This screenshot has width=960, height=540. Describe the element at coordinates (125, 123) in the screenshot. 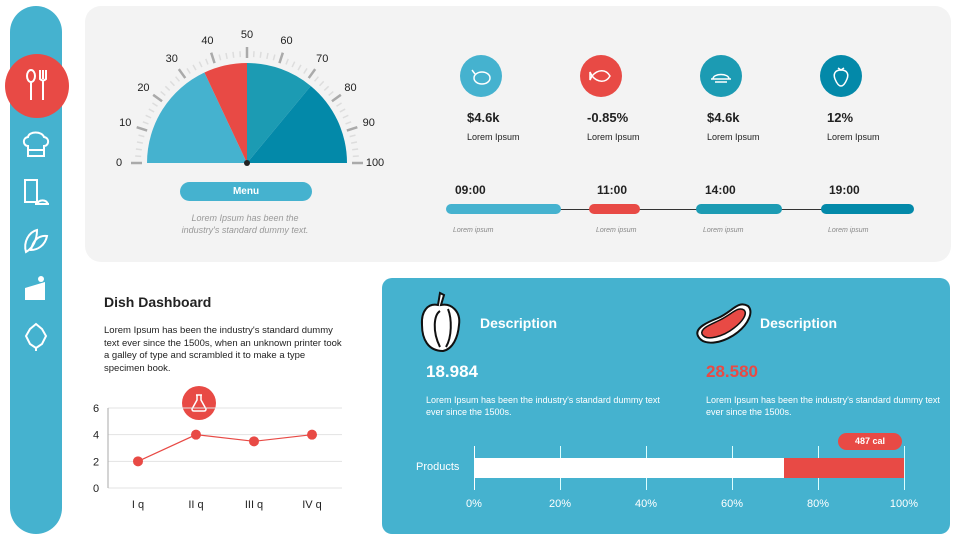

I see `gauge-scale-label: 10` at that location.